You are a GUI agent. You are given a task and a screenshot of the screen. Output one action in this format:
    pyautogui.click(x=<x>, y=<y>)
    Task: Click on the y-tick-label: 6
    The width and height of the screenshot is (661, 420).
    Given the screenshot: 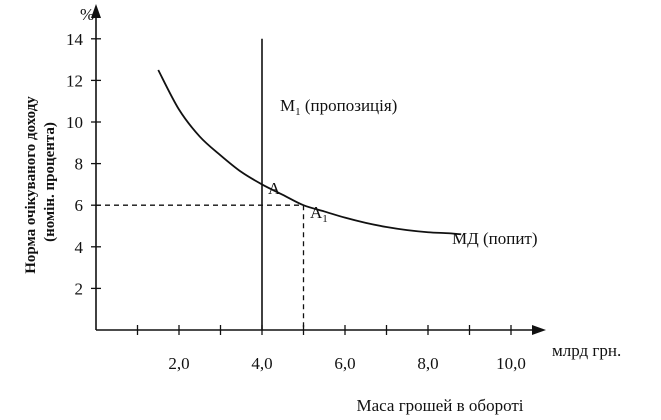 What is the action you would take?
    pyautogui.click(x=79, y=205)
    